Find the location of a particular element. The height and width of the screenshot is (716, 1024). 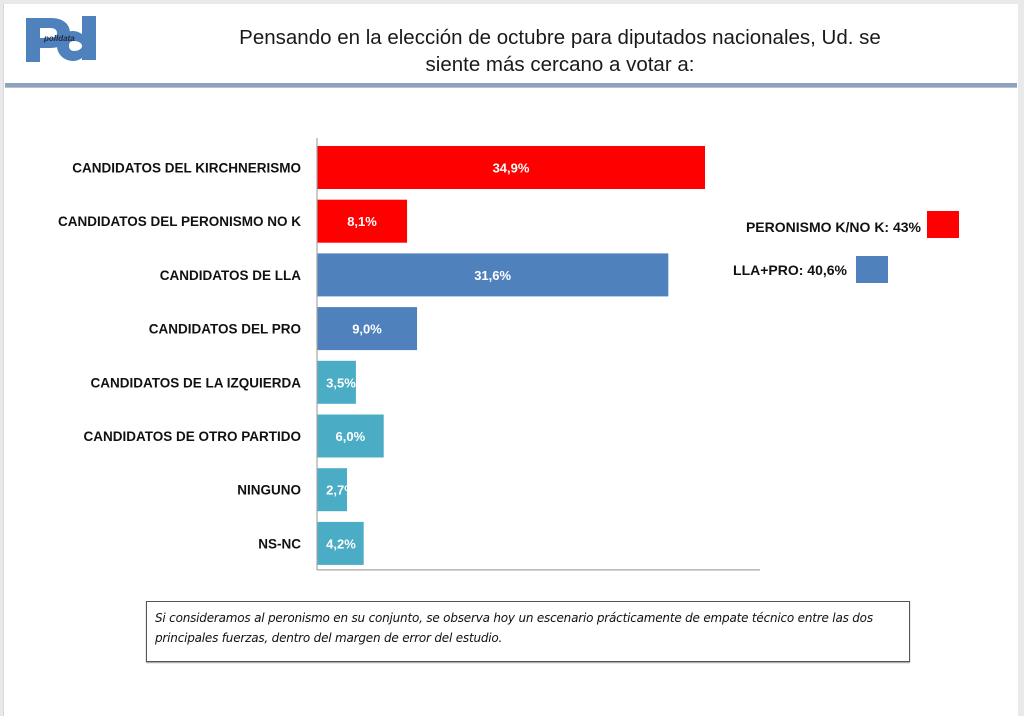

logo-text: polldata is located at coordinates (59, 38).